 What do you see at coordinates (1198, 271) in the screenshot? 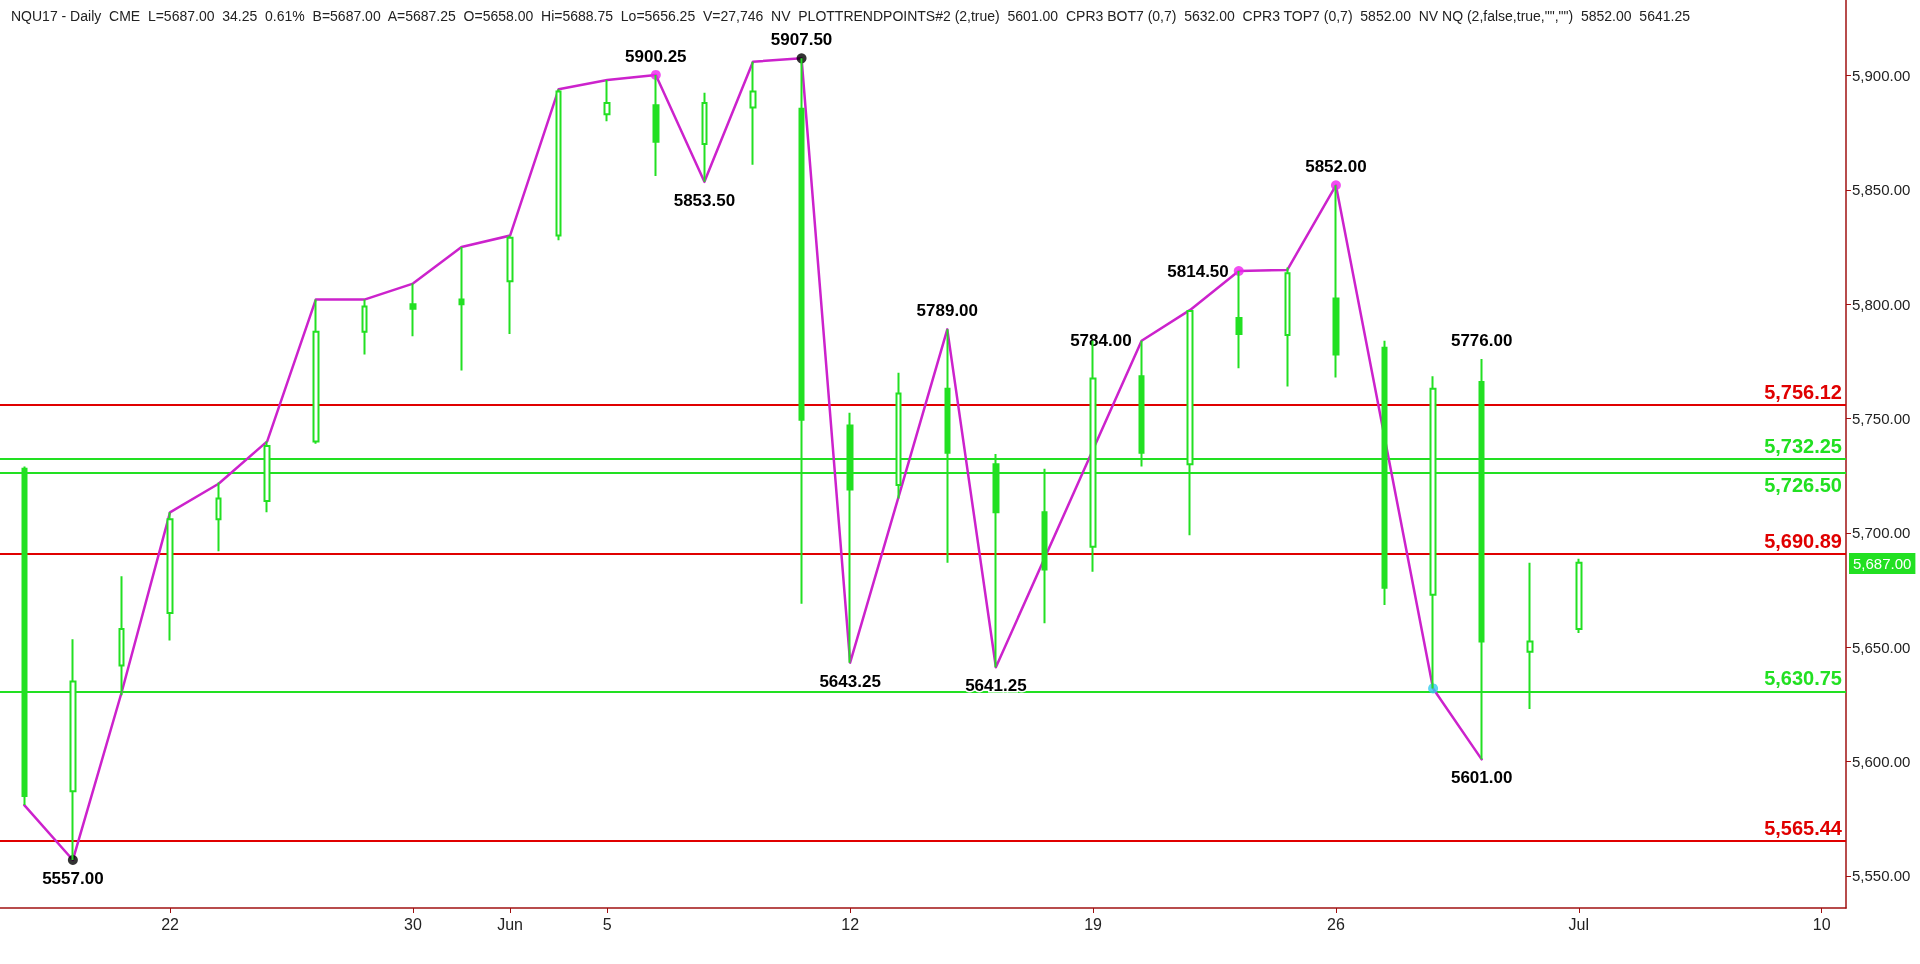
I see `data-label: 5814.50` at bounding box center [1198, 271].